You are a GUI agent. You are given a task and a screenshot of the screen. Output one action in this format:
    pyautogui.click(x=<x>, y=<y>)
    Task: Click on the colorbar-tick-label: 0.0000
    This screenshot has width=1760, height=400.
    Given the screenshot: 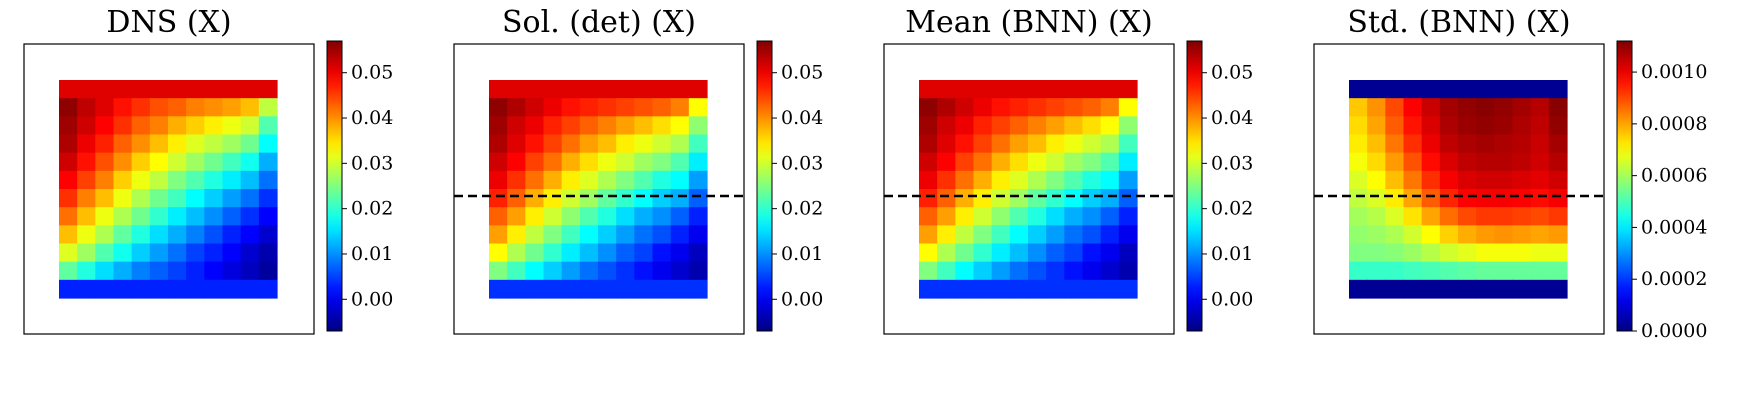 What is the action you would take?
    pyautogui.click(x=1674, y=331)
    